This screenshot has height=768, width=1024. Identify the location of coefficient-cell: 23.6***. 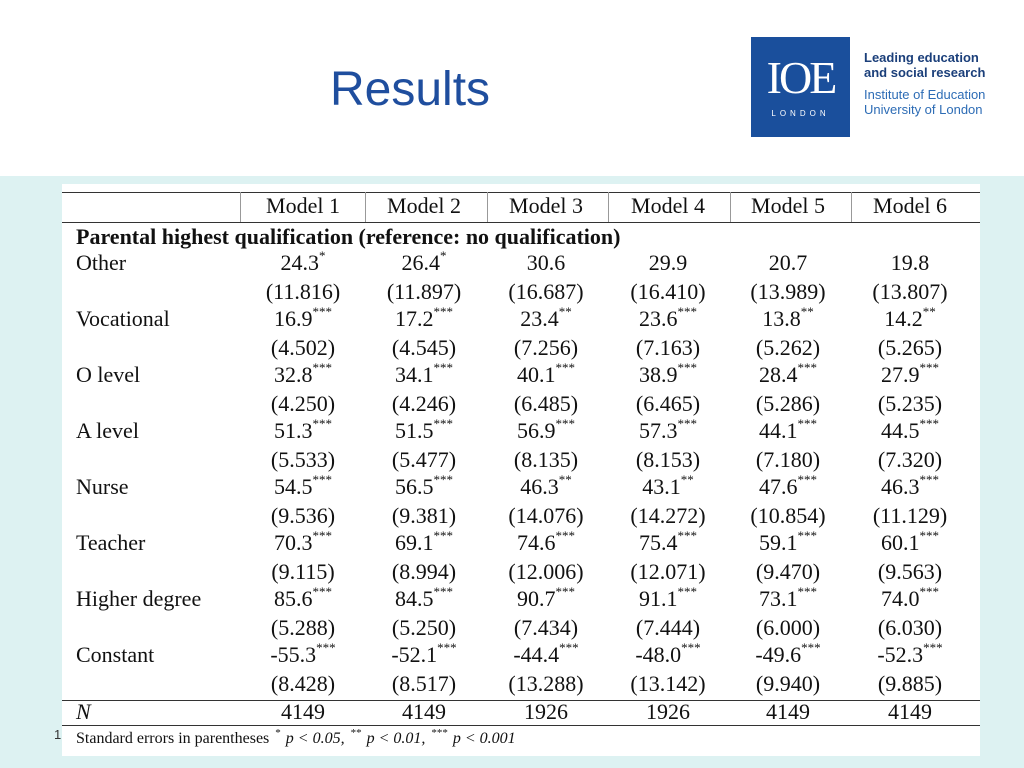
(668, 318).